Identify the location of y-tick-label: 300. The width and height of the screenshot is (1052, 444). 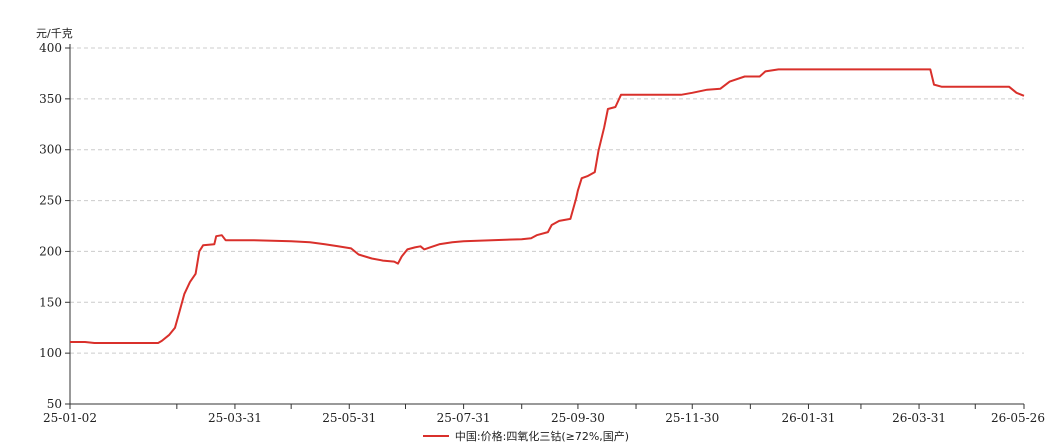
(50, 150).